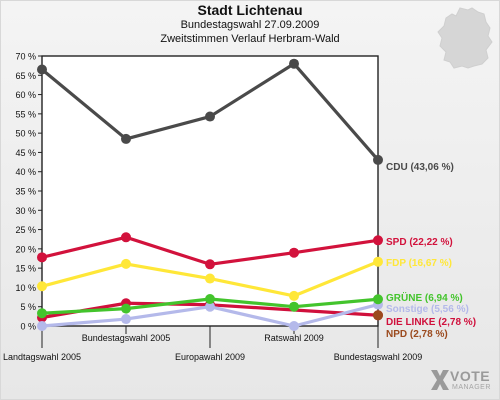 The height and width of the screenshot is (400, 500). What do you see at coordinates (424, 297) in the screenshot?
I see `series-end-label: GRÜNE (6,94 %)` at bounding box center [424, 297].